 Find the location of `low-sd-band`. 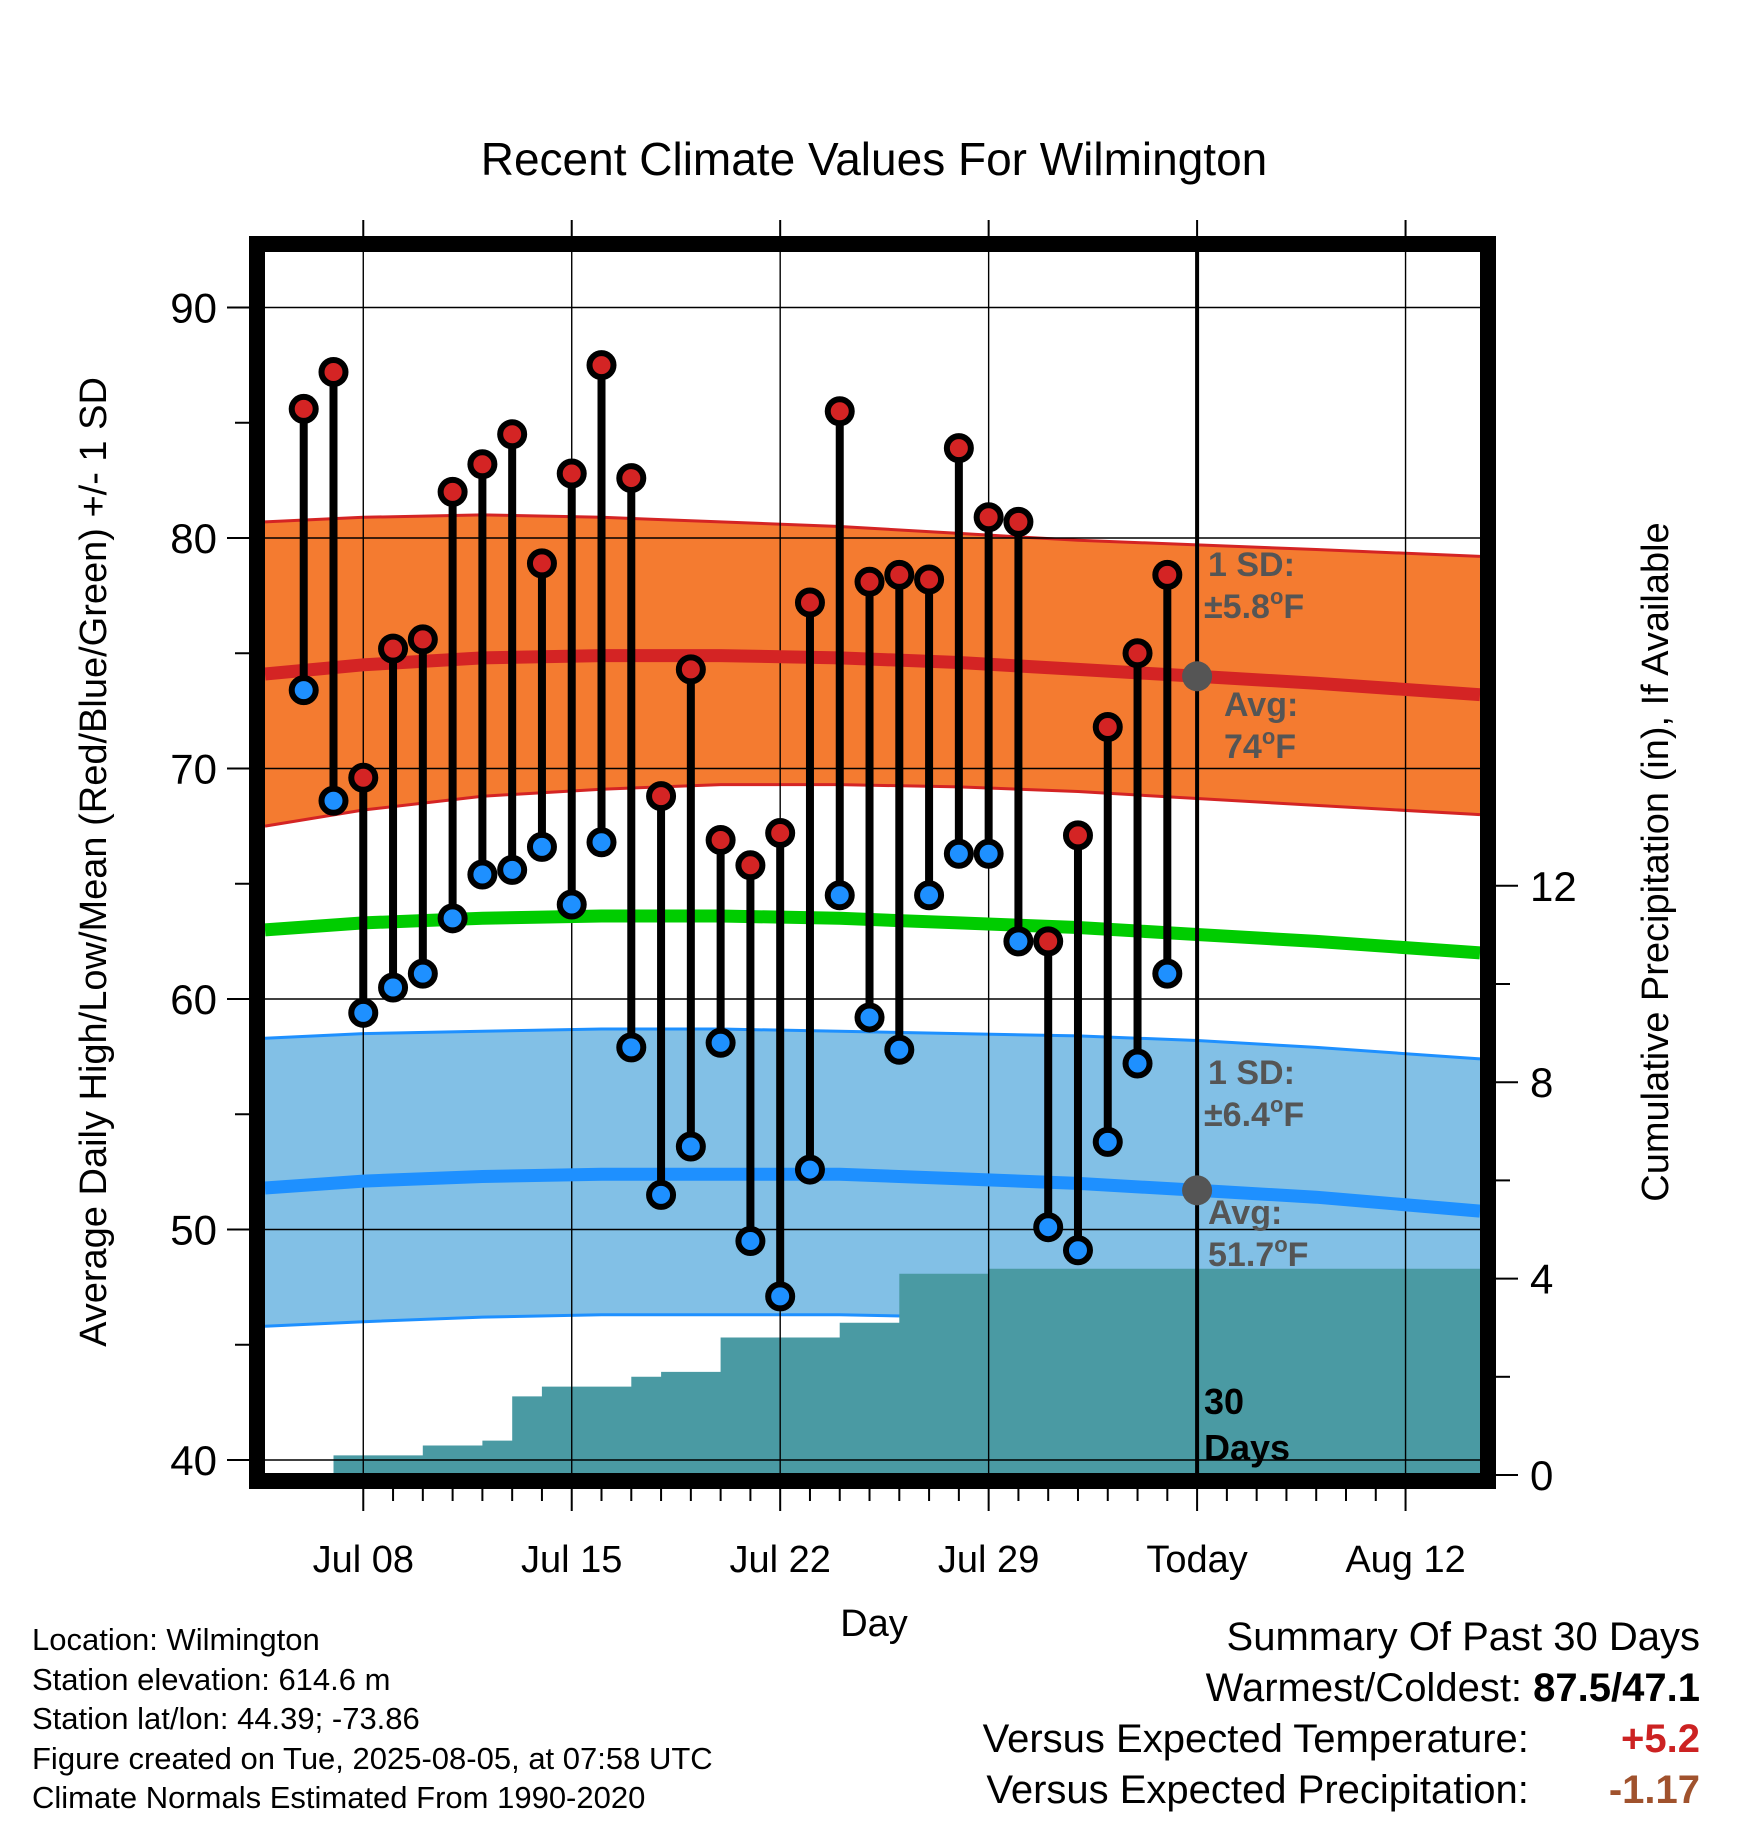

low-sd-band is located at coordinates (872, 1185).